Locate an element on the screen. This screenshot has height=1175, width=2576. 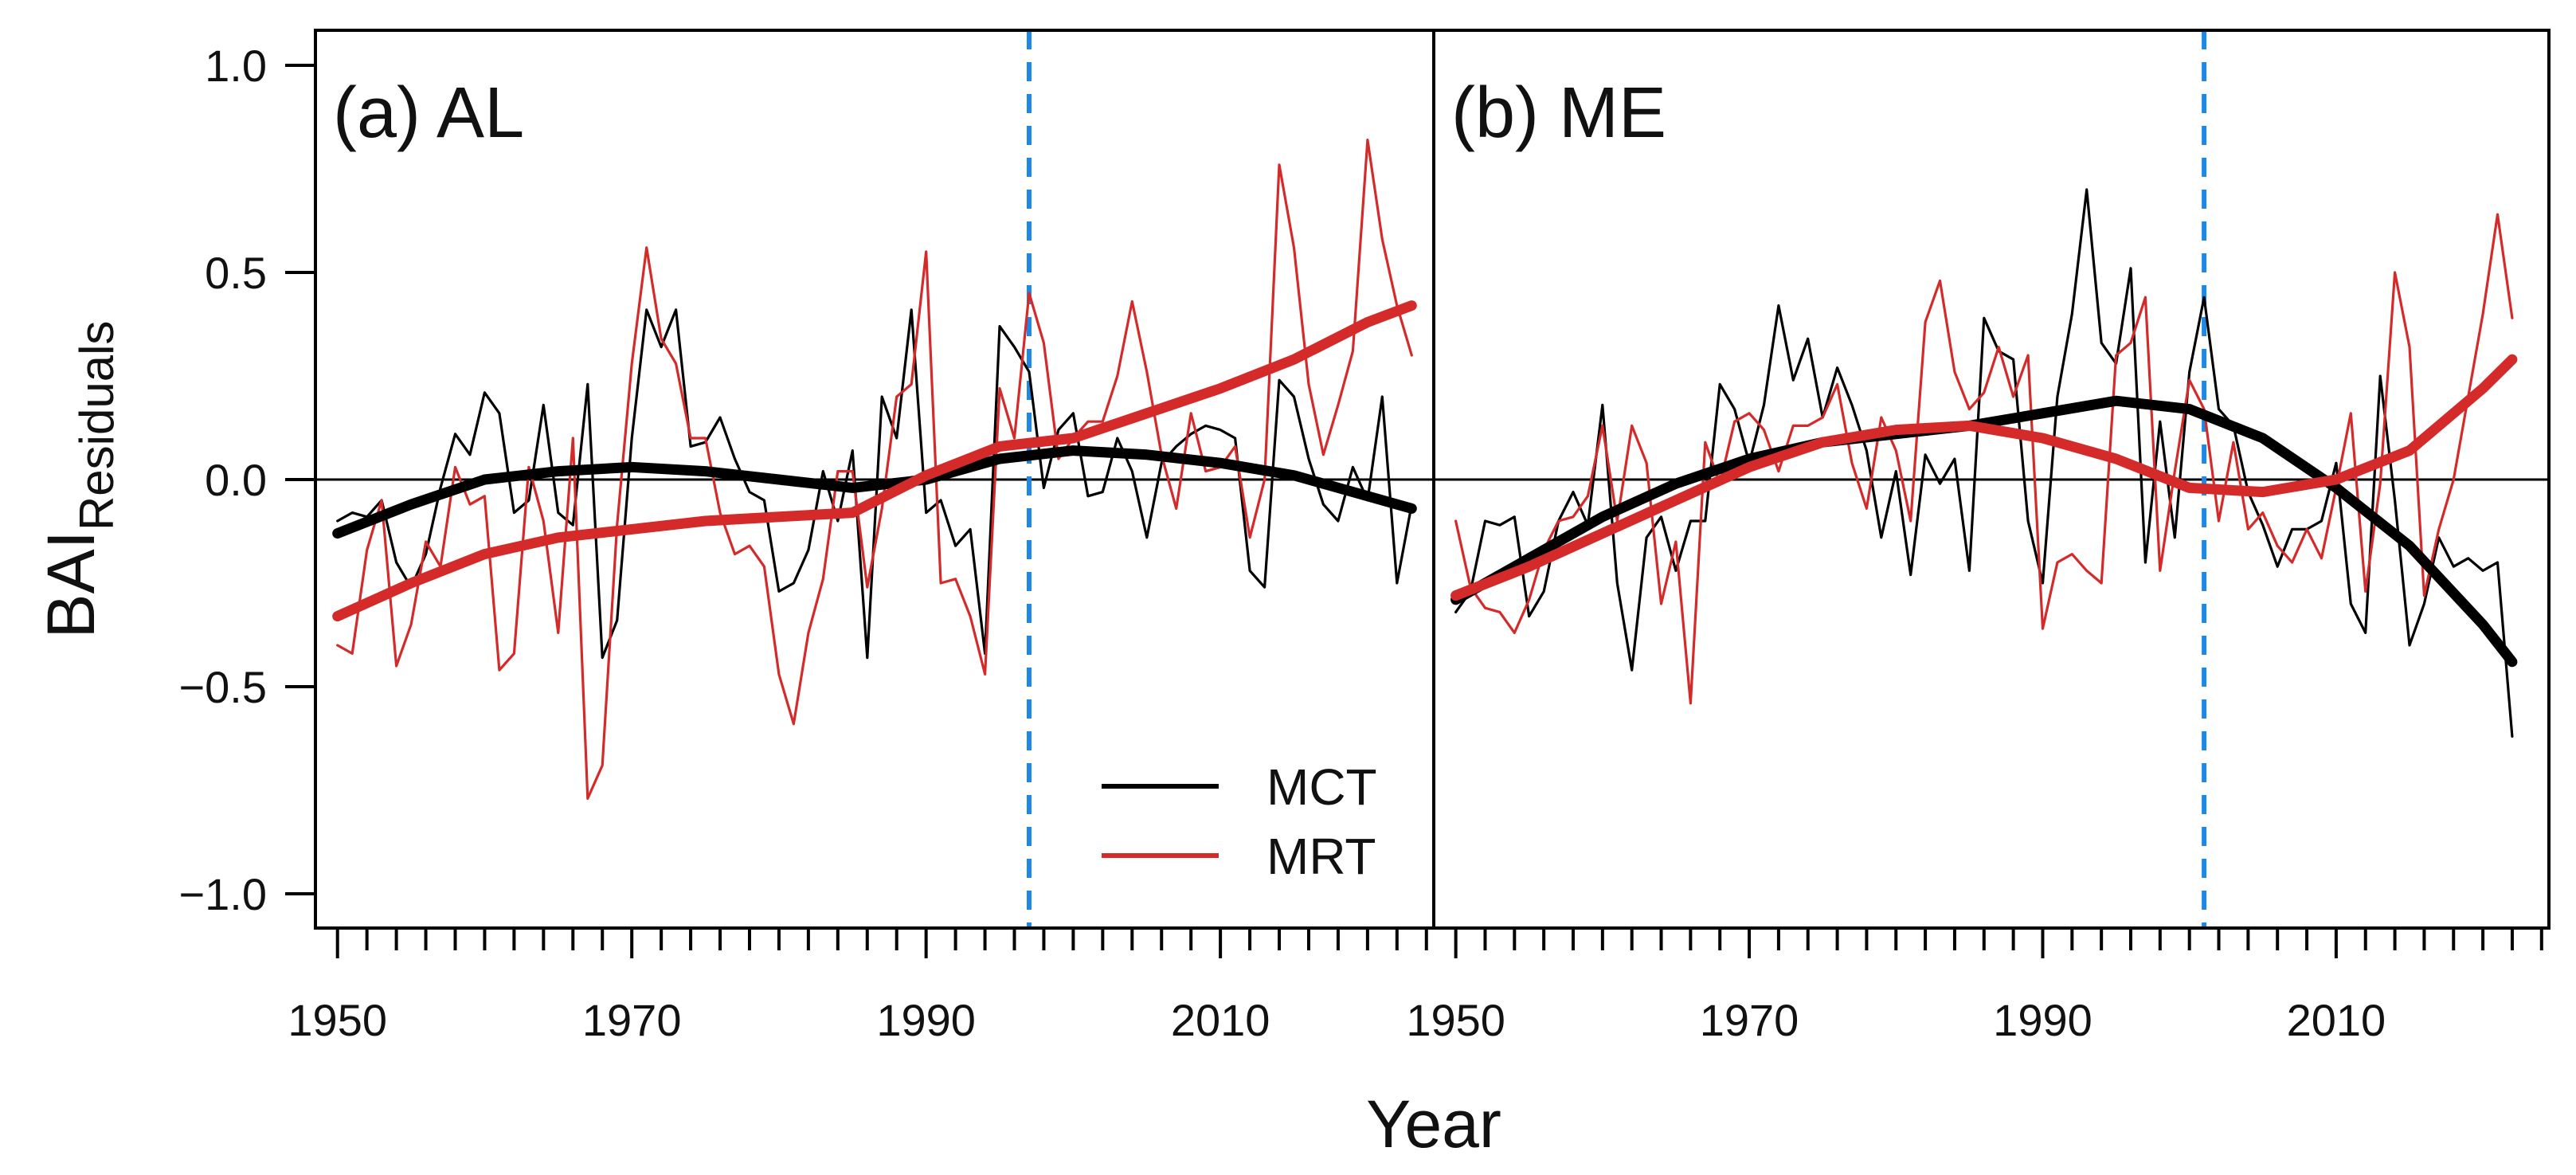
y-axis-title-main: BAI is located at coordinates (70, 584).